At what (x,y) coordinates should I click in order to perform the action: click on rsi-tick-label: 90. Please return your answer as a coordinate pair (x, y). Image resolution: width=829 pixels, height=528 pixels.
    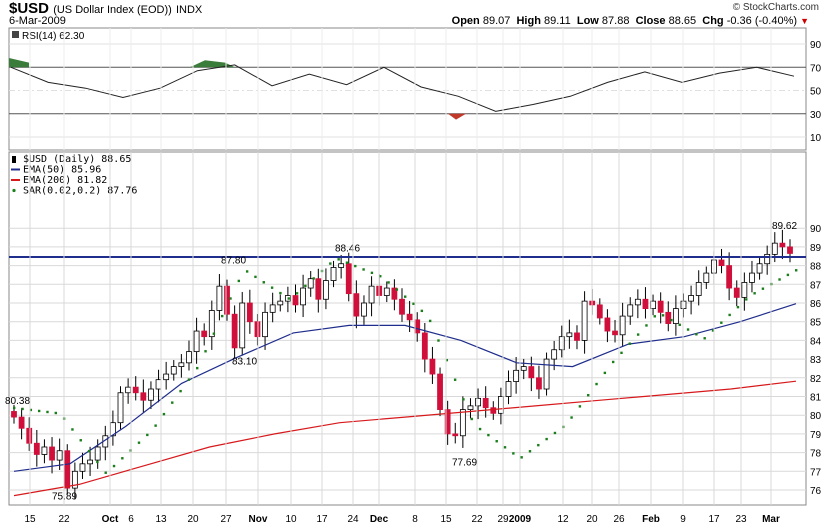
    Looking at the image, I should click on (816, 45).